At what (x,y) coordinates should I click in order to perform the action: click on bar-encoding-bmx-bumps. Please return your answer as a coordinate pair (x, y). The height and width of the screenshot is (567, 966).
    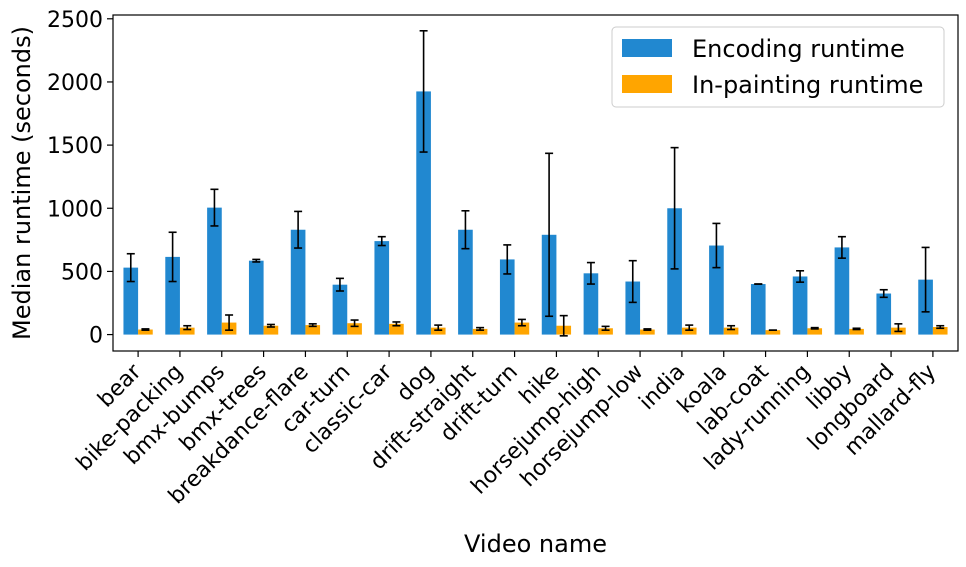
    Looking at the image, I should click on (214, 271).